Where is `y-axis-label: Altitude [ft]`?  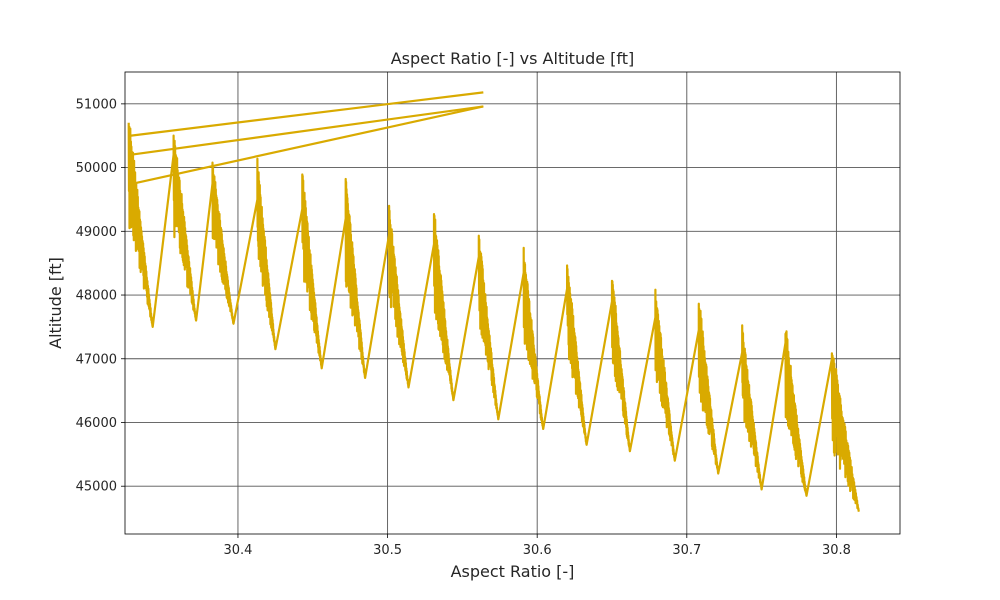
y-axis-label: Altitude [ft] is located at coordinates (55, 303).